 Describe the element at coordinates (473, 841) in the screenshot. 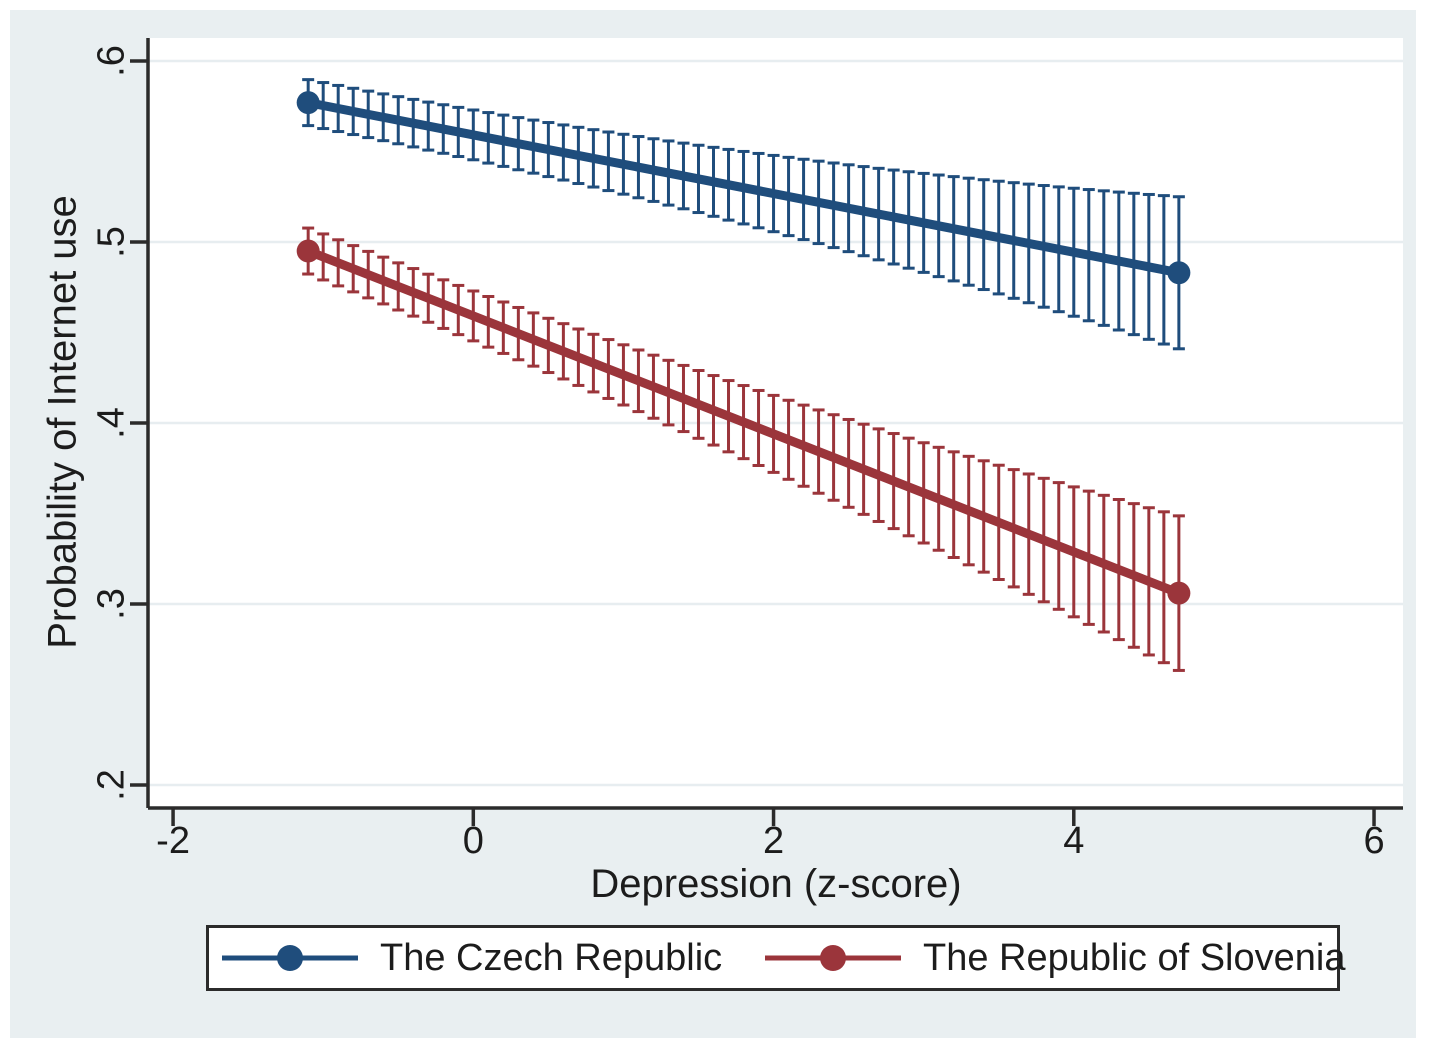

I see `x-tick-label: 0` at that location.